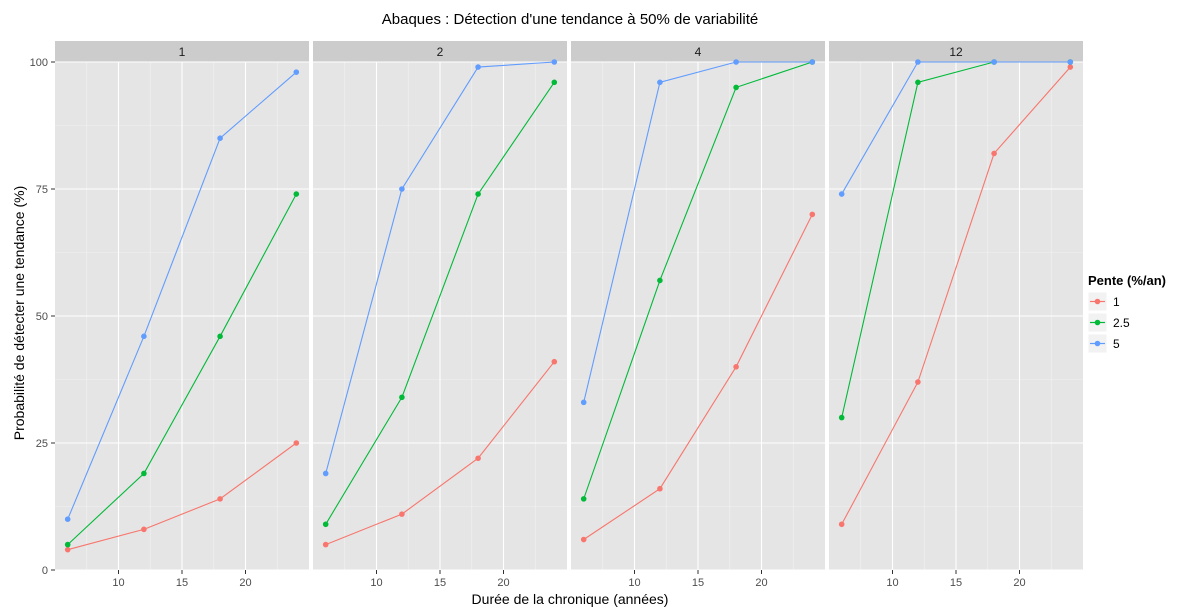  What do you see at coordinates (1127, 280) in the screenshot?
I see `legend-title: Pente (%/an)` at bounding box center [1127, 280].